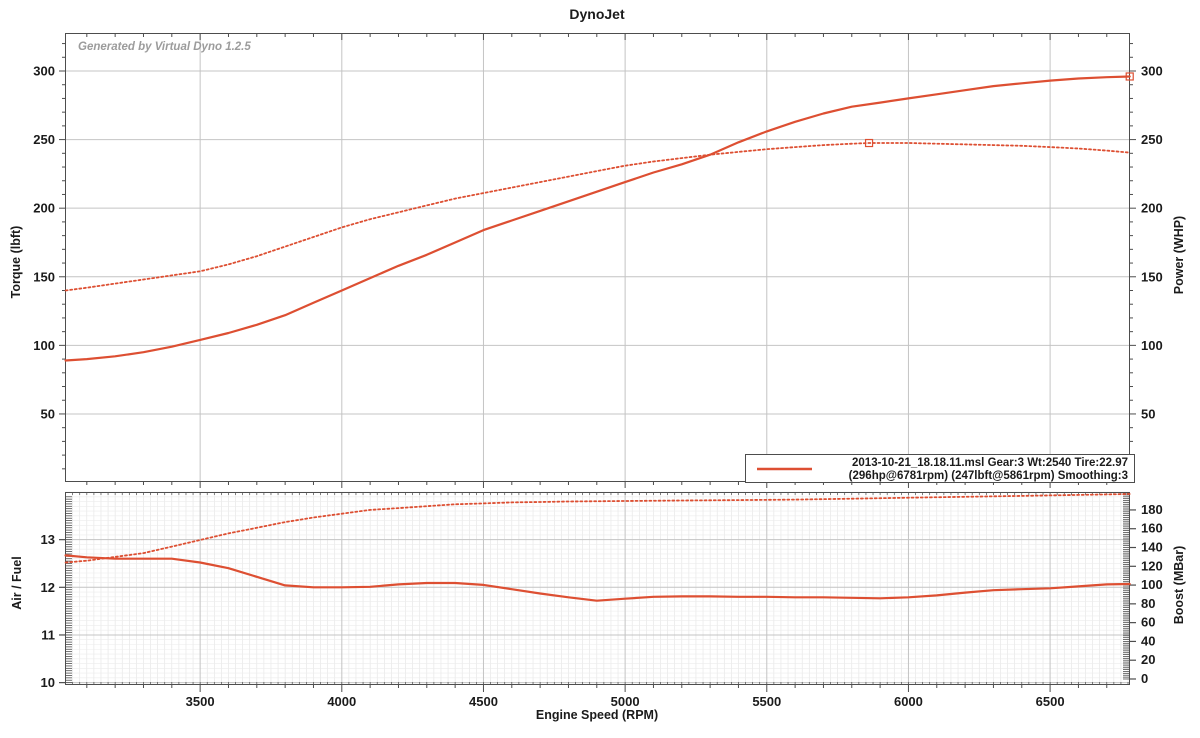 The height and width of the screenshot is (738, 1200). I want to click on boost-tick-label: 140, so click(1152, 547).